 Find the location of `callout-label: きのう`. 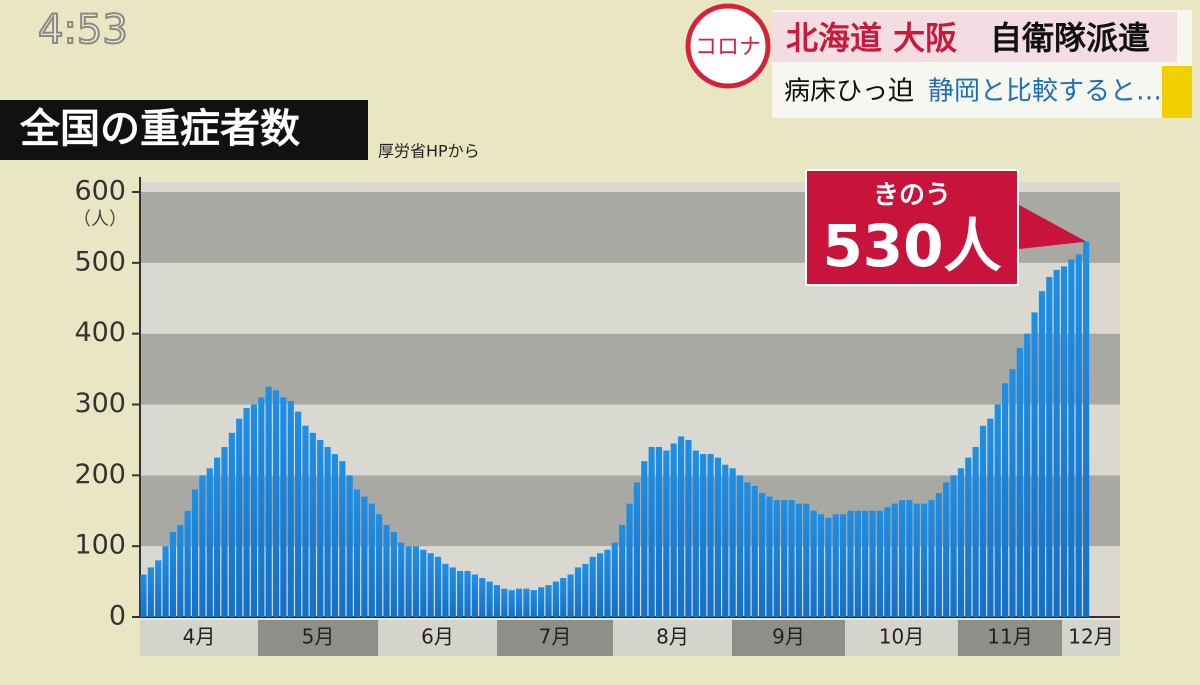

callout-label: きのう is located at coordinates (912, 196).